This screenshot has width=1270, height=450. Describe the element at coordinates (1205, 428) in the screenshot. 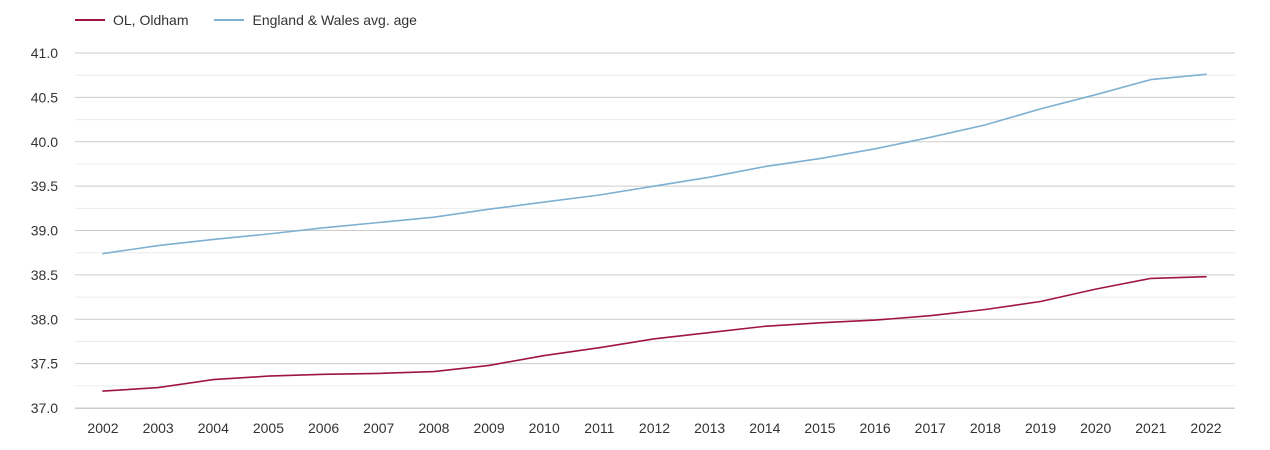

I see `x-tick-label: 2022` at that location.